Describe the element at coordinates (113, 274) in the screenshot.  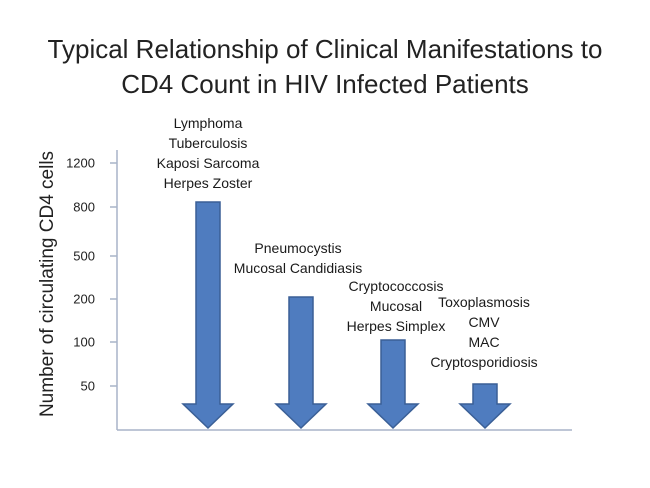
I see `tick-marks` at that location.